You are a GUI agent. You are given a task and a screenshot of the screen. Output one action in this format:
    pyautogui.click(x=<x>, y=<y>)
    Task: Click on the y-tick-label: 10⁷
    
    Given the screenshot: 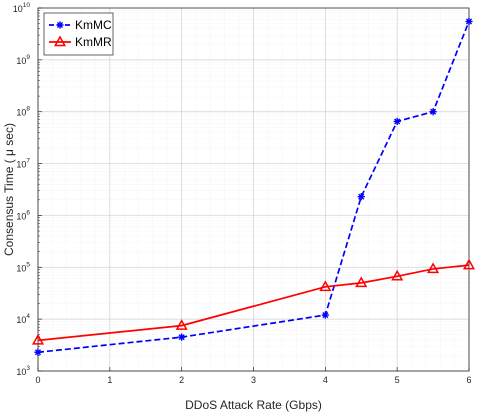 What is the action you would take?
    pyautogui.click(x=23, y=164)
    